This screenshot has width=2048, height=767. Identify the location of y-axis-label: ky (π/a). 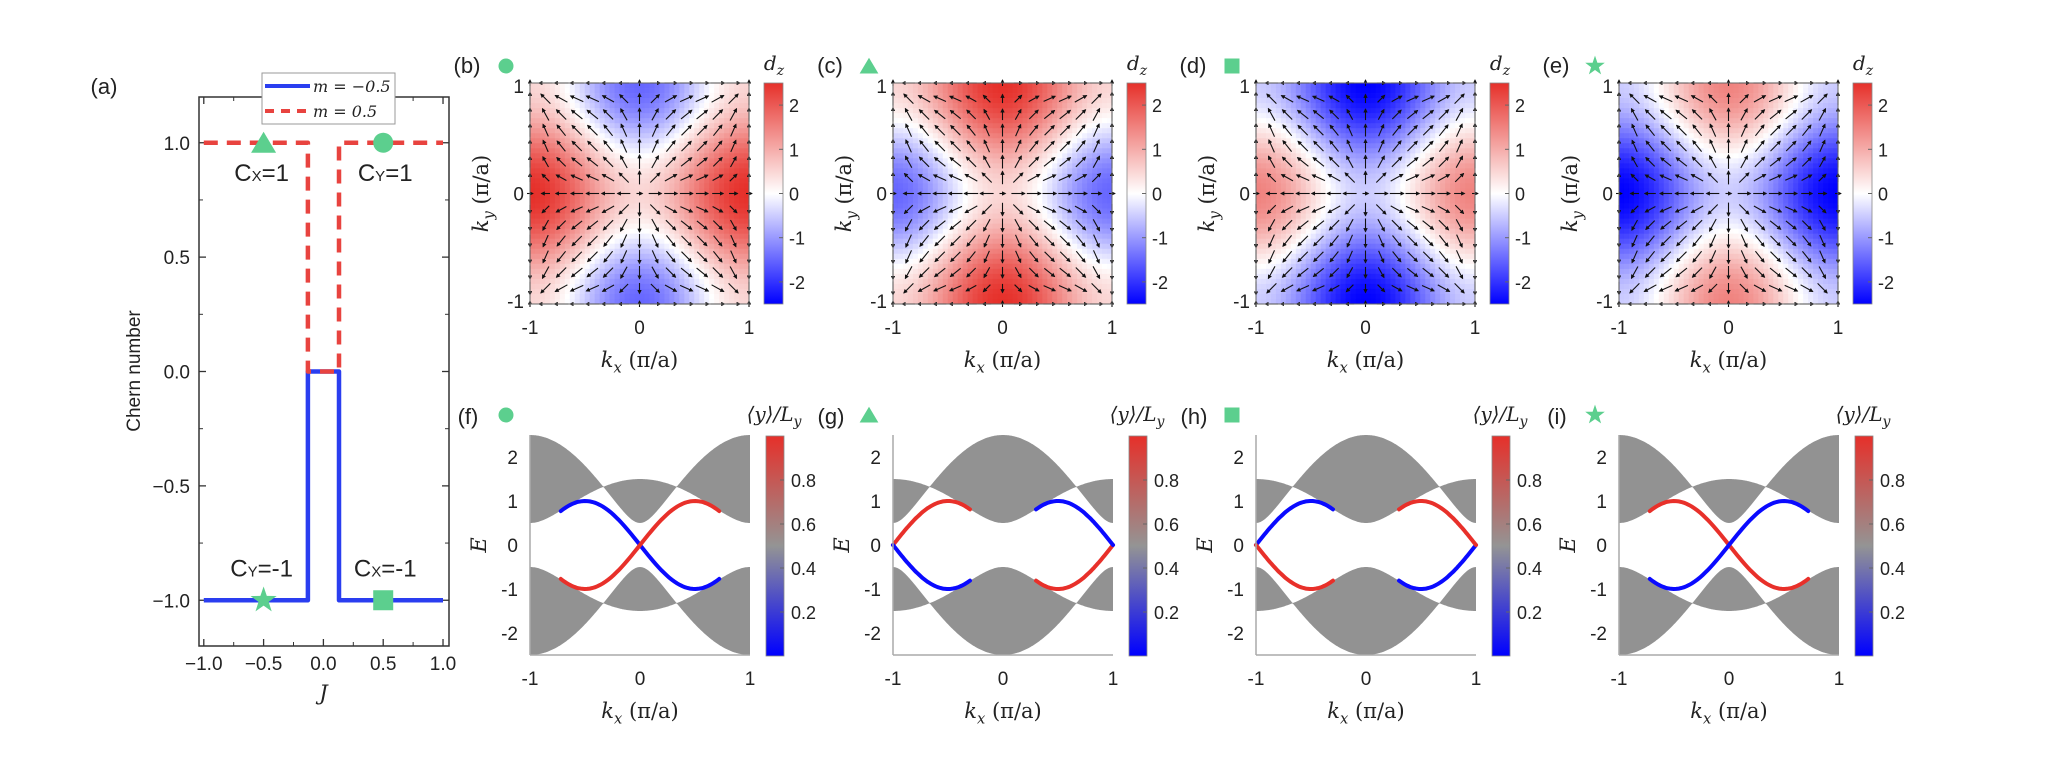
(846, 194).